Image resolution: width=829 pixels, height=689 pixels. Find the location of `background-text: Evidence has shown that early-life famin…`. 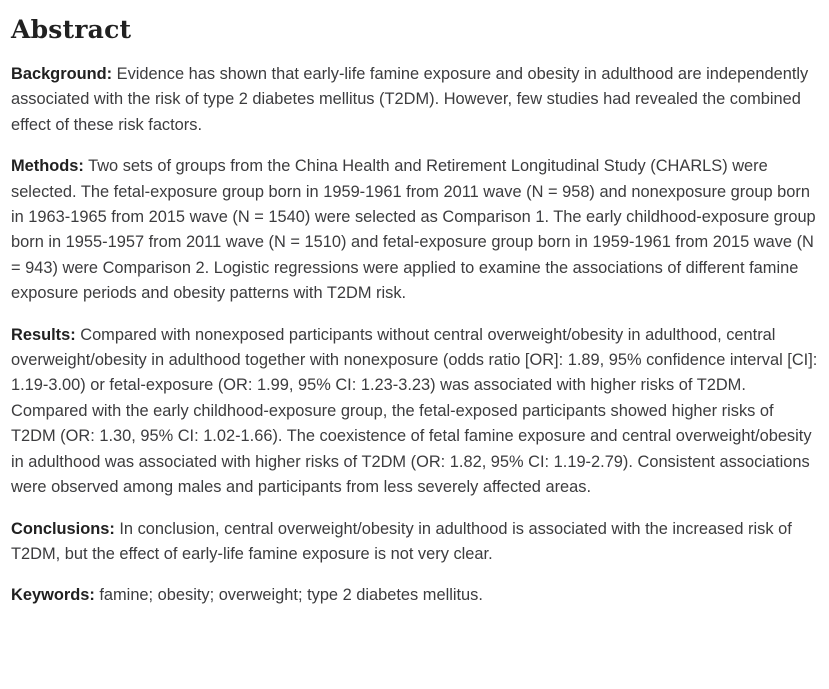

background-text: Evidence has shown that early-life famin… is located at coordinates (410, 99).